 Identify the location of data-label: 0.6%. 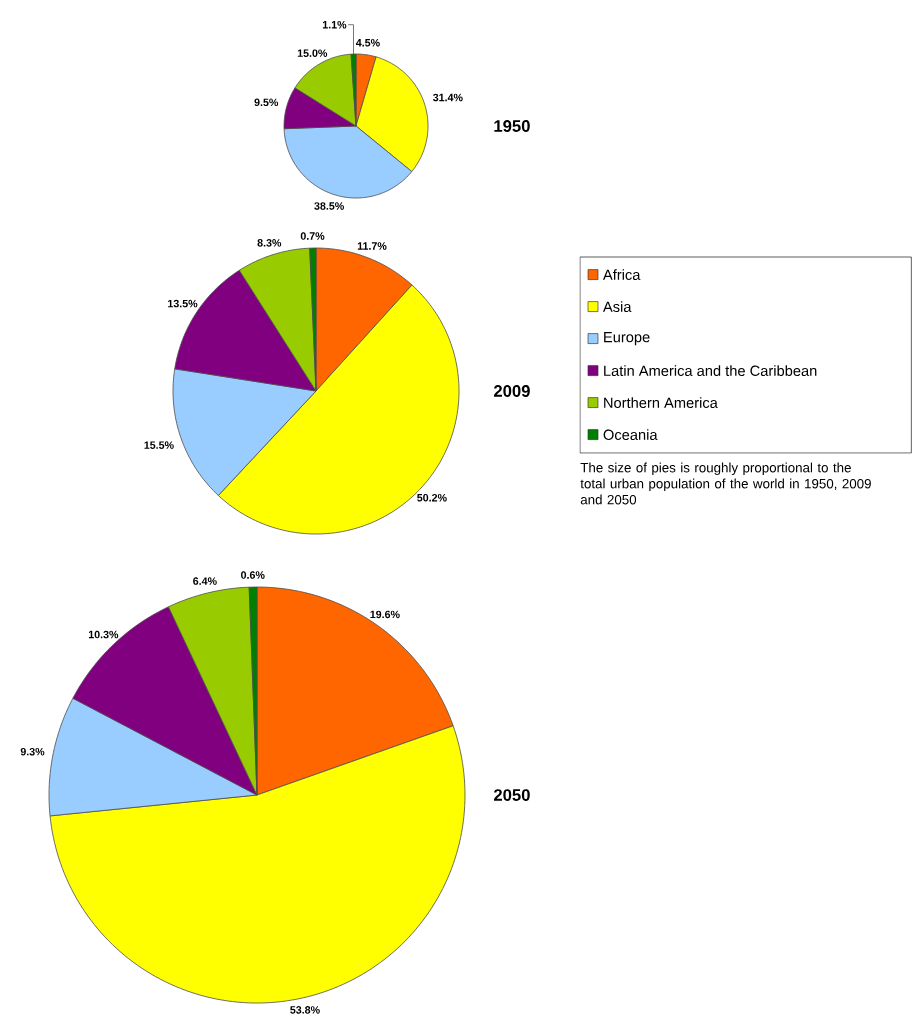
(253, 575).